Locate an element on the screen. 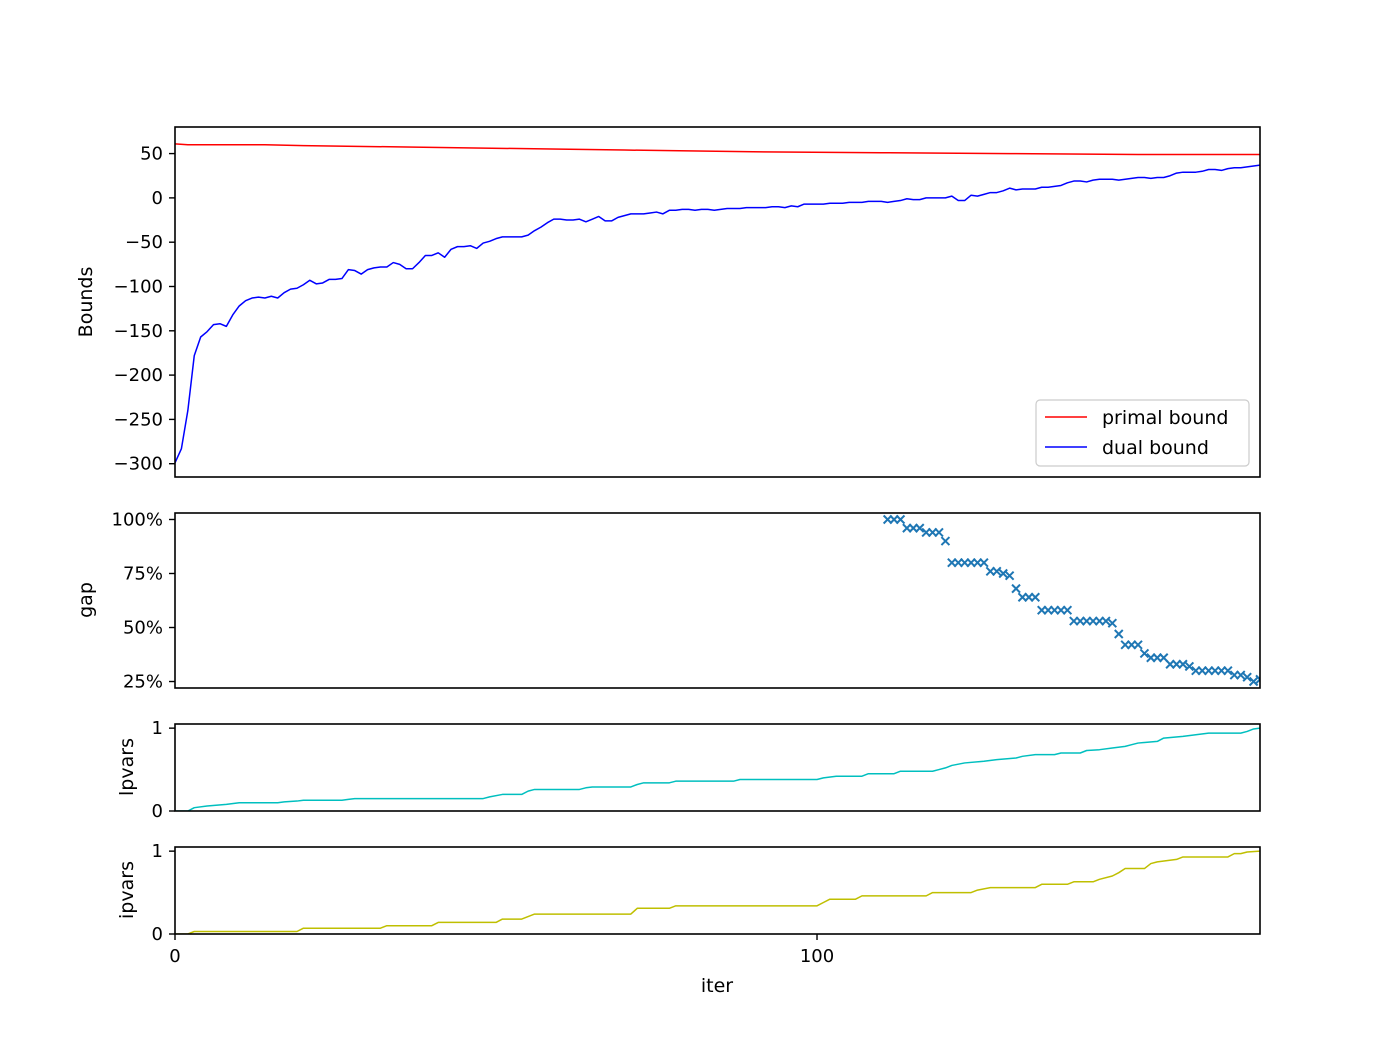 Image resolution: width=1400 pixels, height=1050 pixels. bounds-legend: primal bound dual bound is located at coordinates (1142, 433).